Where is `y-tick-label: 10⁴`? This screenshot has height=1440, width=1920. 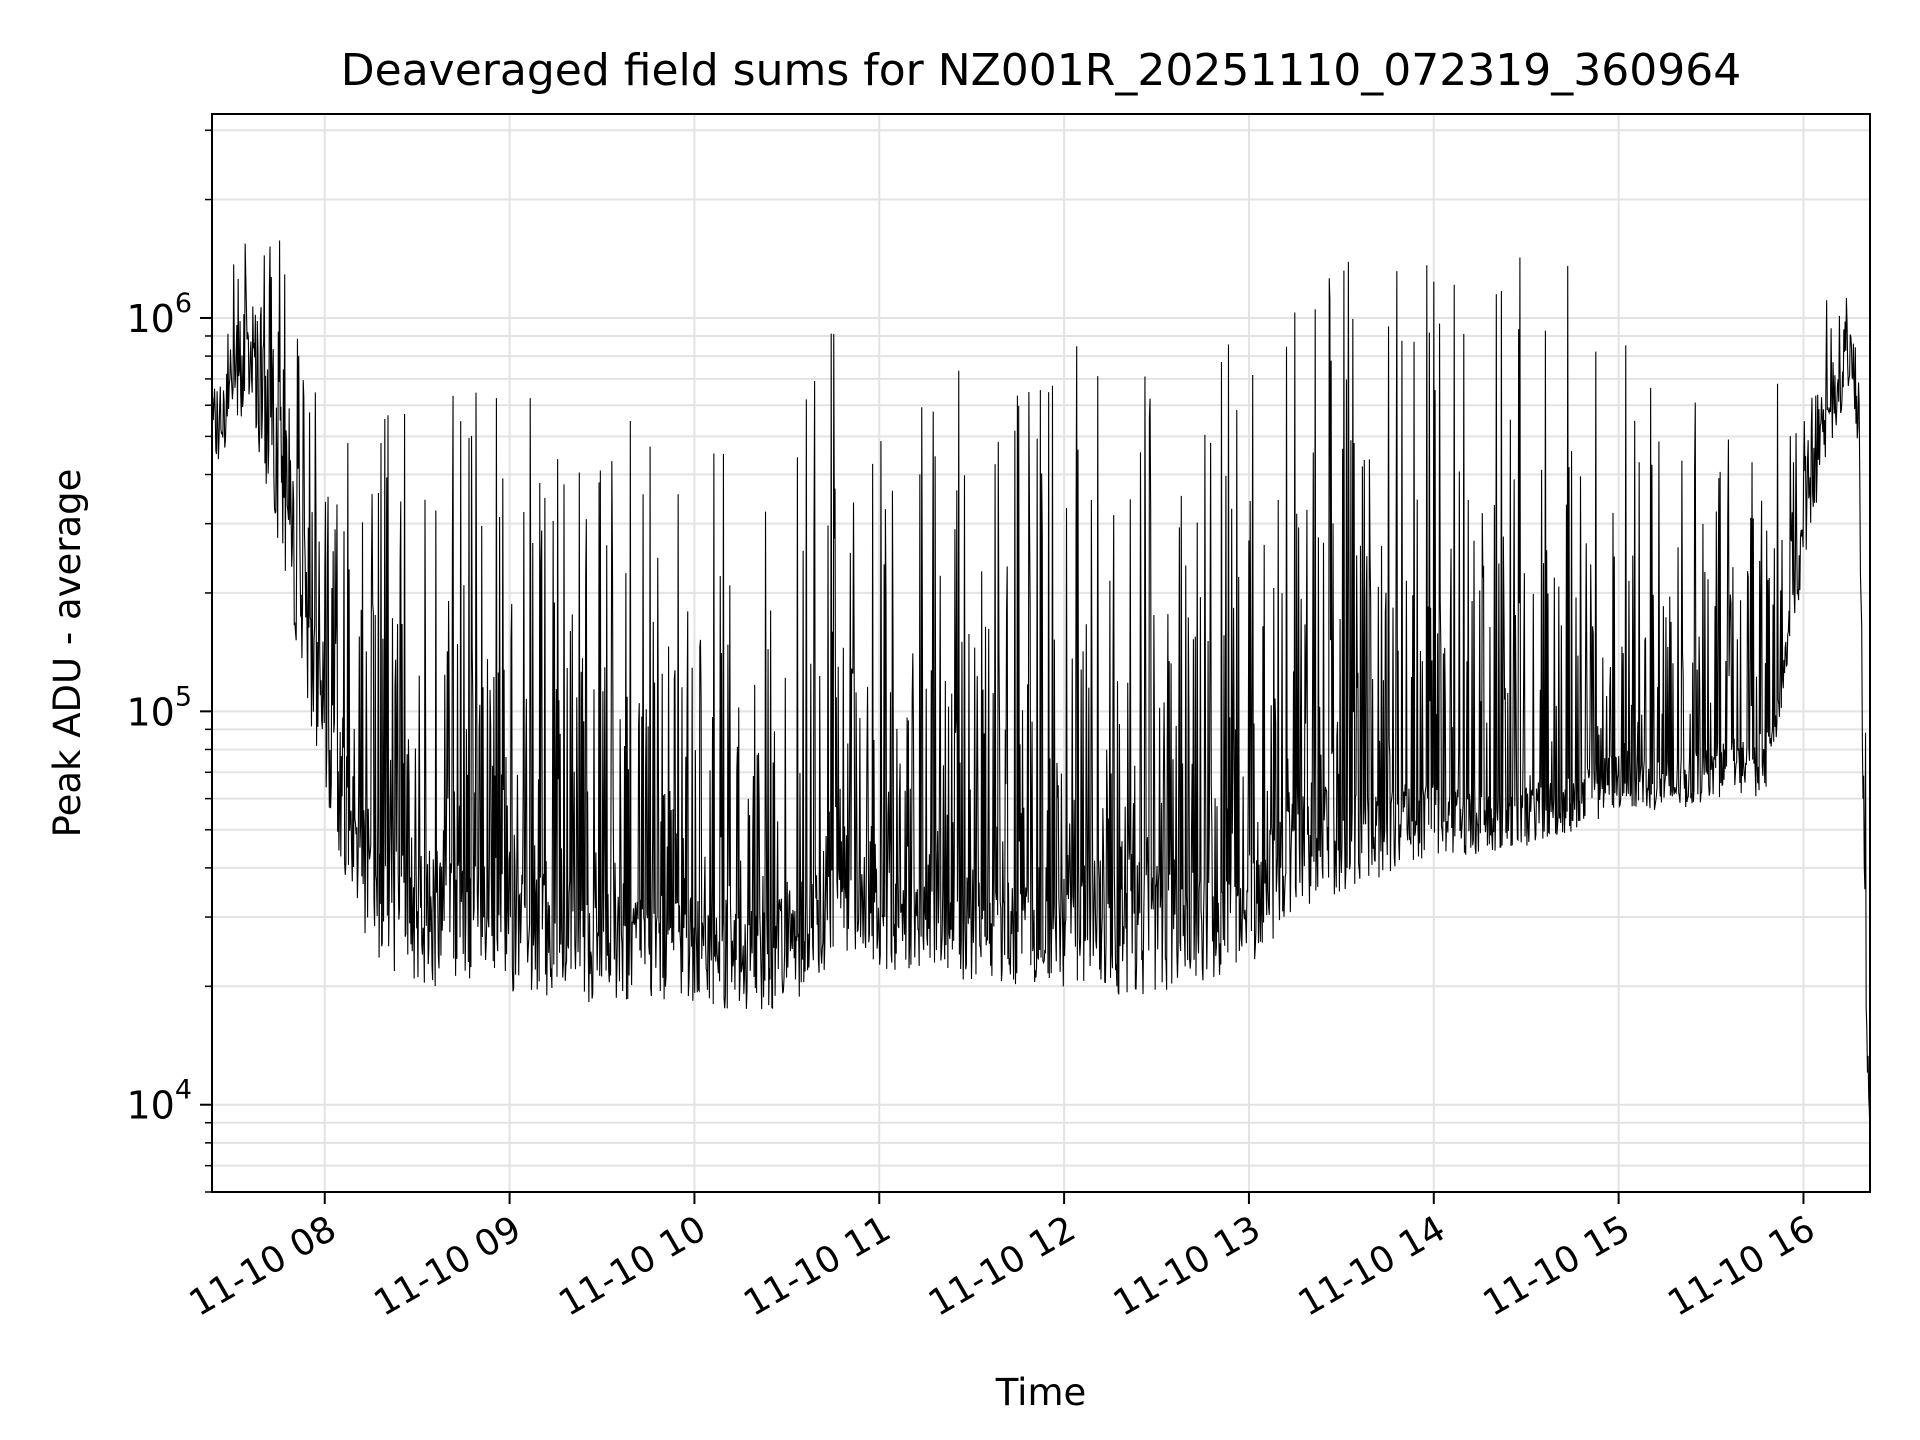 y-tick-label: 10⁴ is located at coordinates (159, 1101).